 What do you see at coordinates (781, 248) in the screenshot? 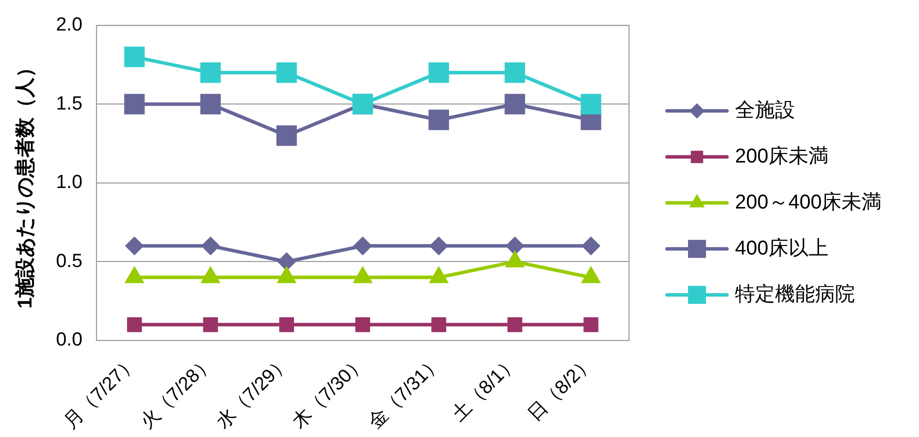
I see `legend-label: 400床以上` at bounding box center [781, 248].